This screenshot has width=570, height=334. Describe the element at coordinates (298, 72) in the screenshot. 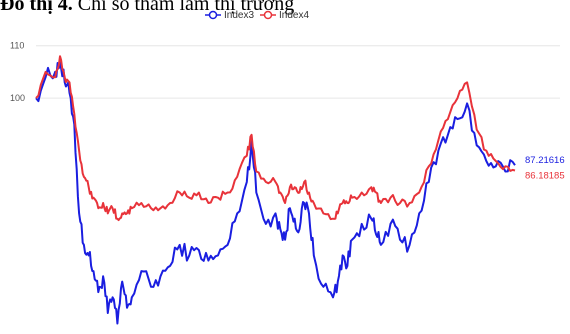

I see `grid-lines` at that location.